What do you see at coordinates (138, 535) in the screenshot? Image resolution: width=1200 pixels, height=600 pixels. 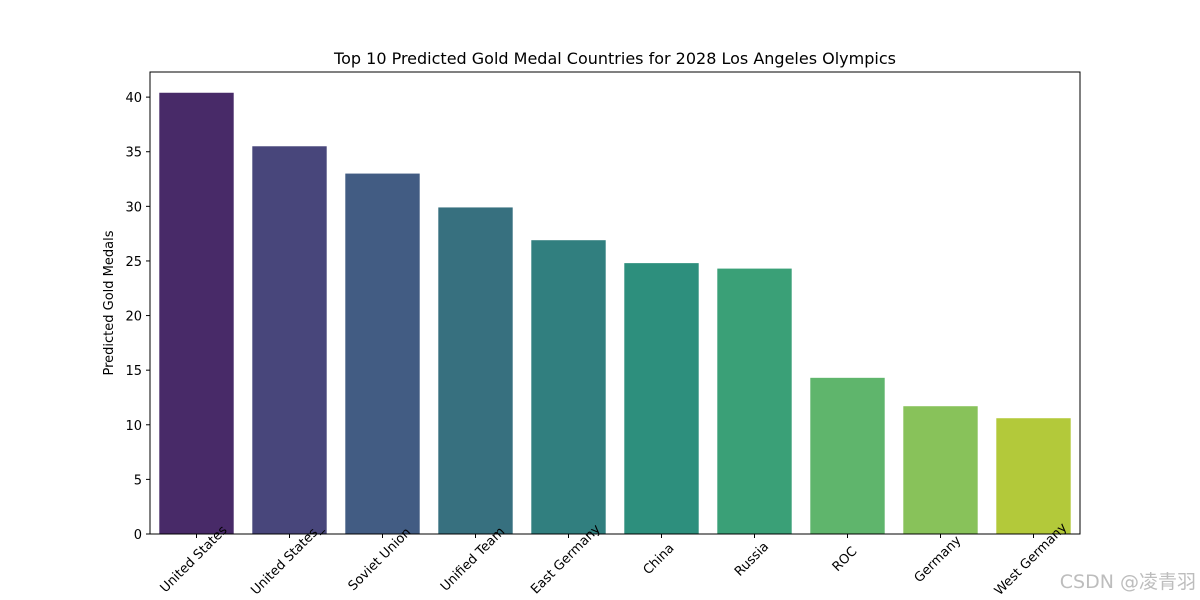 I see `y-tick-label: 0` at bounding box center [138, 535].